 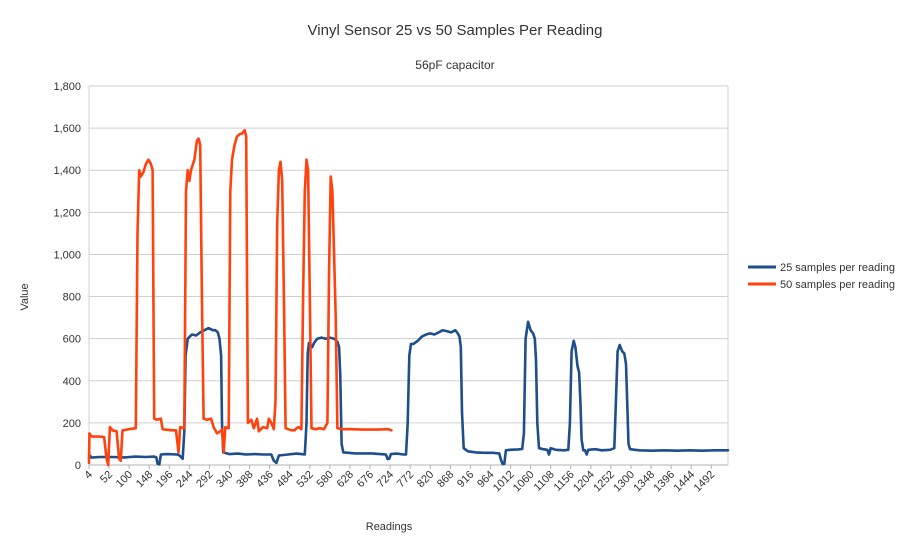 I want to click on legend-label-1: 25 samples per reading, so click(x=837, y=268).